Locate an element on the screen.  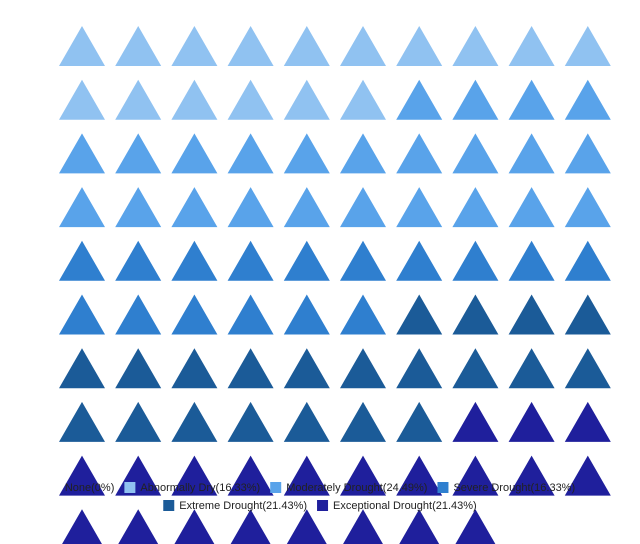
legend-label-none: None(0%) is located at coordinates (90, 488).